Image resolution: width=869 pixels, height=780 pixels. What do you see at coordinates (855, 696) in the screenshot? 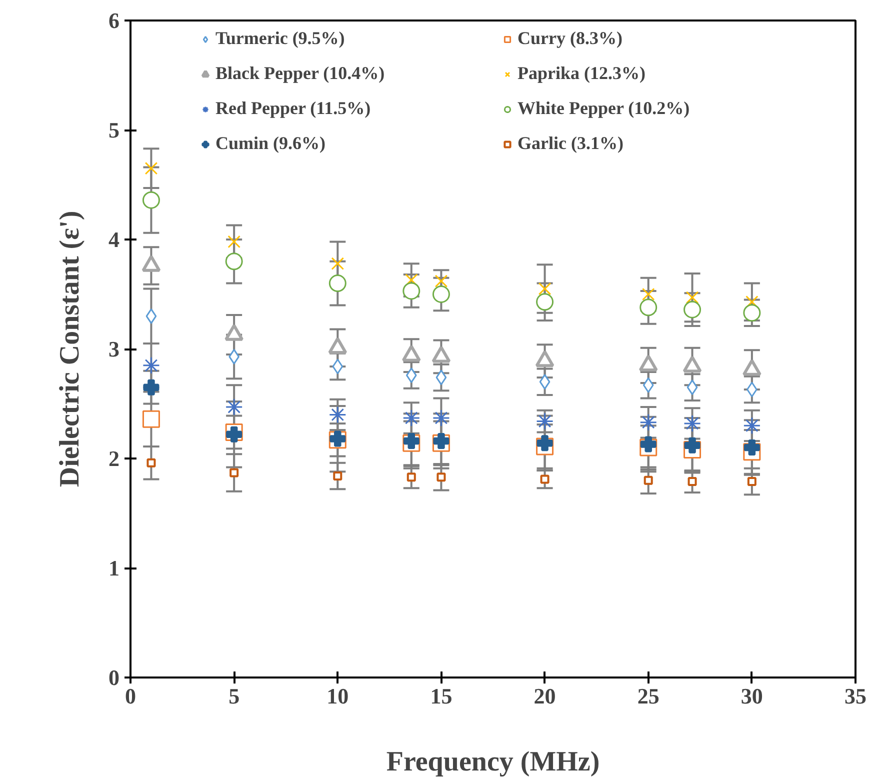
I see `x-tick-label: 35` at bounding box center [855, 696].